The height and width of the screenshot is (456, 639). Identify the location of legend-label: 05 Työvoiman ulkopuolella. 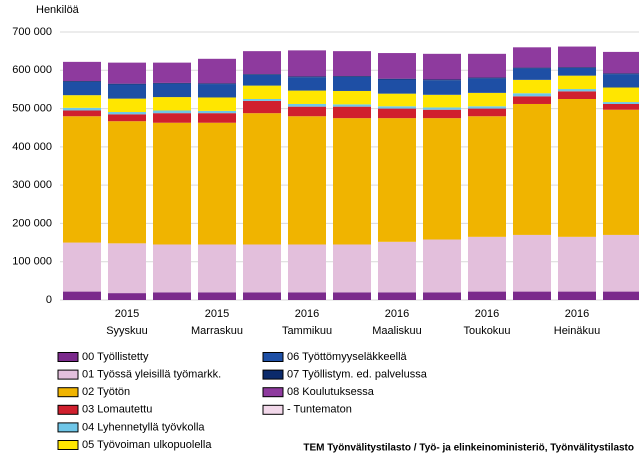
(147, 445).